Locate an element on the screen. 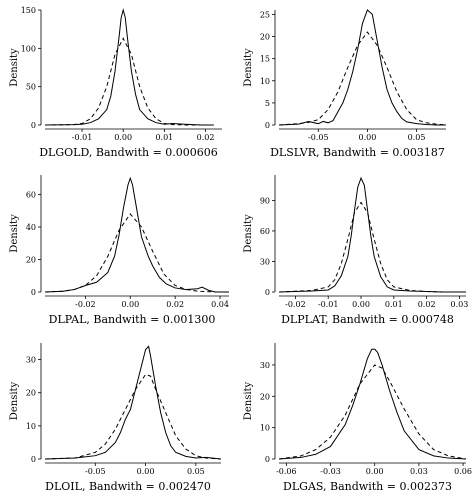 This screenshot has width=474, height=501. x-tick-label: 0.04 is located at coordinates (220, 304).